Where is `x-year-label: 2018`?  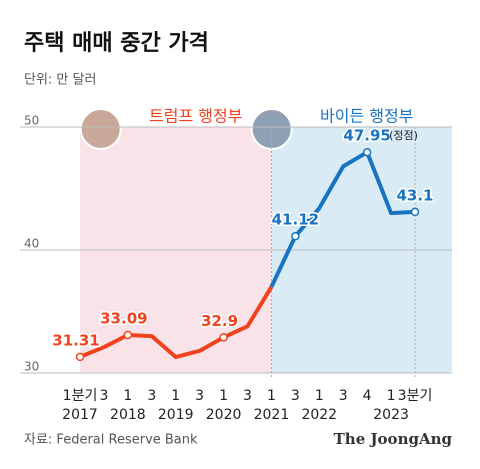
x-year-label: 2018 is located at coordinates (128, 415).